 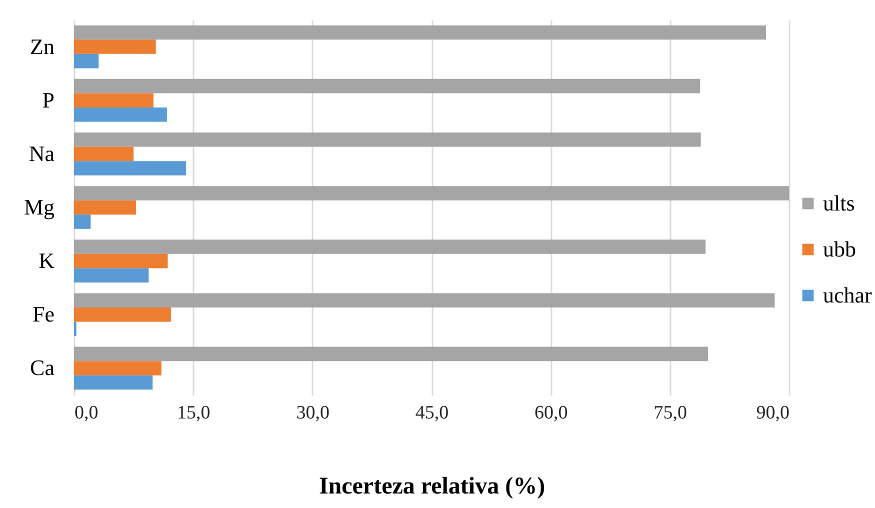 I want to click on y-tick-label: P, so click(x=48, y=99).